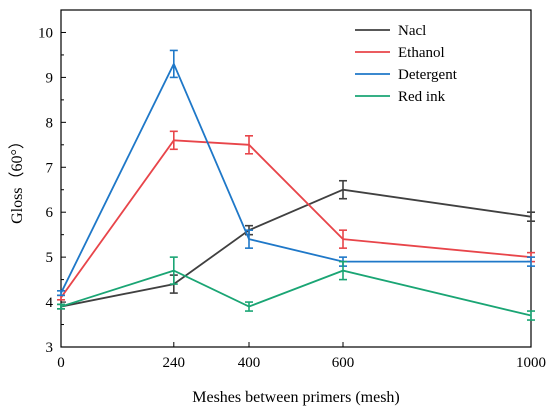 This screenshot has width=550, height=412. What do you see at coordinates (50, 78) in the screenshot?
I see `y-tick-label: 9` at bounding box center [50, 78].